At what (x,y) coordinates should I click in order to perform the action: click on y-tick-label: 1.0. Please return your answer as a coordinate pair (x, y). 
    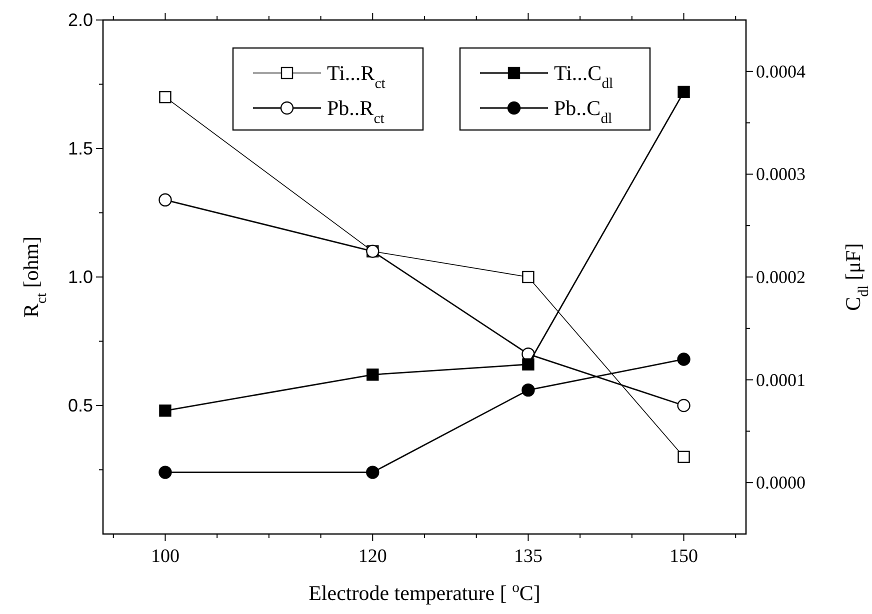
    Looking at the image, I should click on (80, 277).